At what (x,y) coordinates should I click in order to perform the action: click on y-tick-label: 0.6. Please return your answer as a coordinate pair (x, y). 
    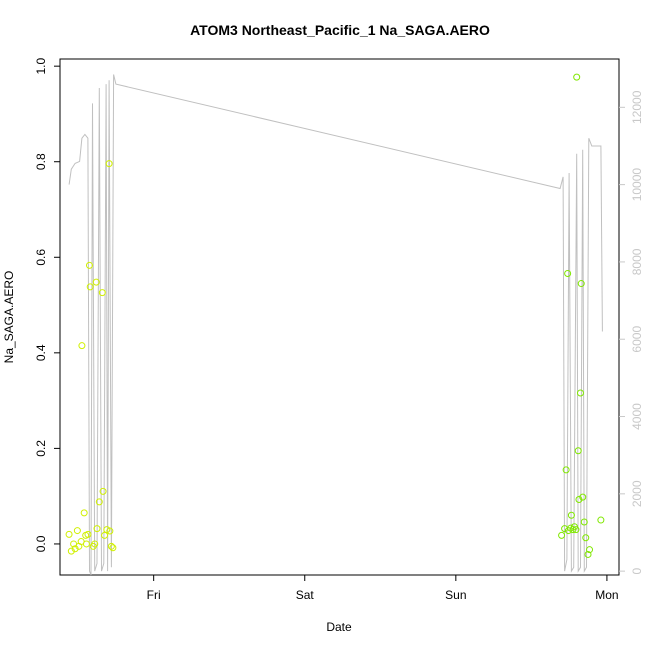
    Looking at the image, I should click on (41, 257).